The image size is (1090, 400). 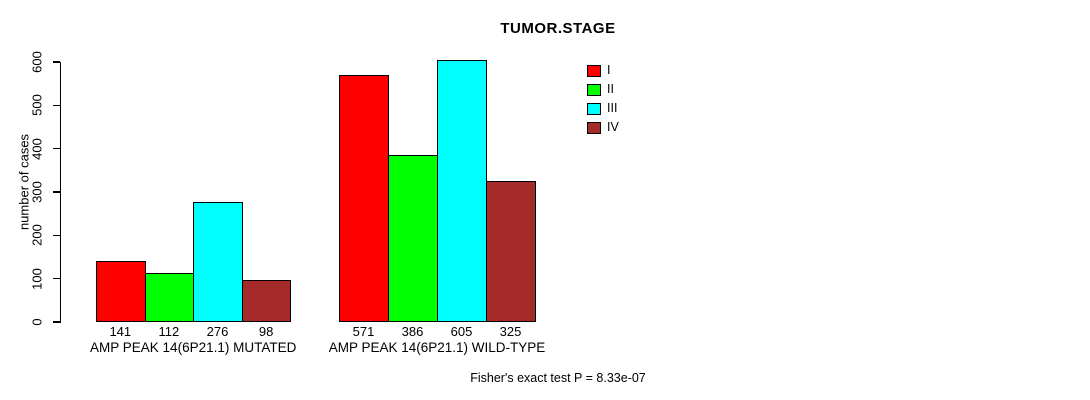 I want to click on y-tick-label: 300, so click(x=37, y=192).